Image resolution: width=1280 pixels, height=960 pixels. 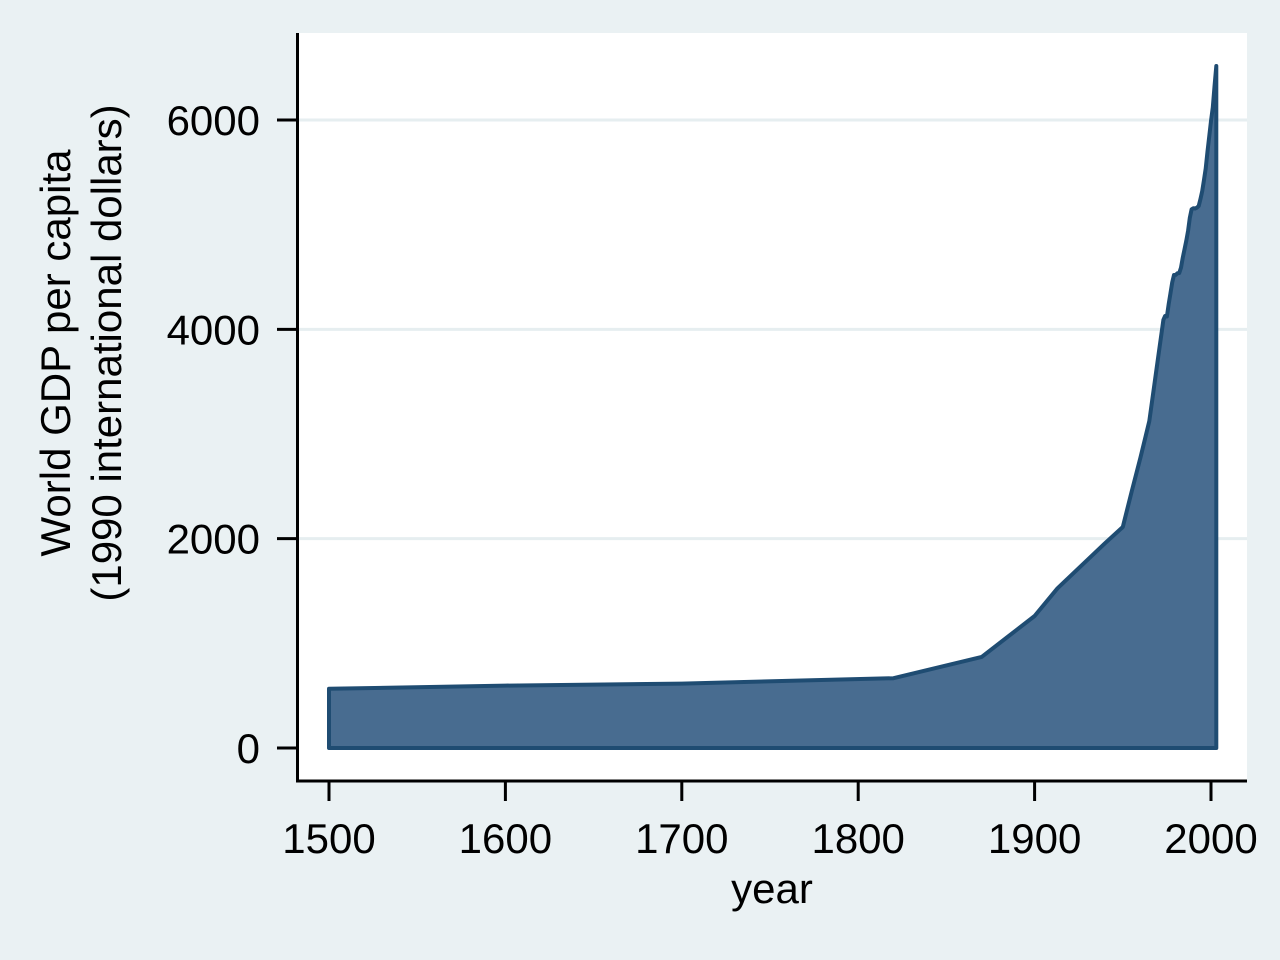 I want to click on x-axis-title: year, so click(x=772, y=888).